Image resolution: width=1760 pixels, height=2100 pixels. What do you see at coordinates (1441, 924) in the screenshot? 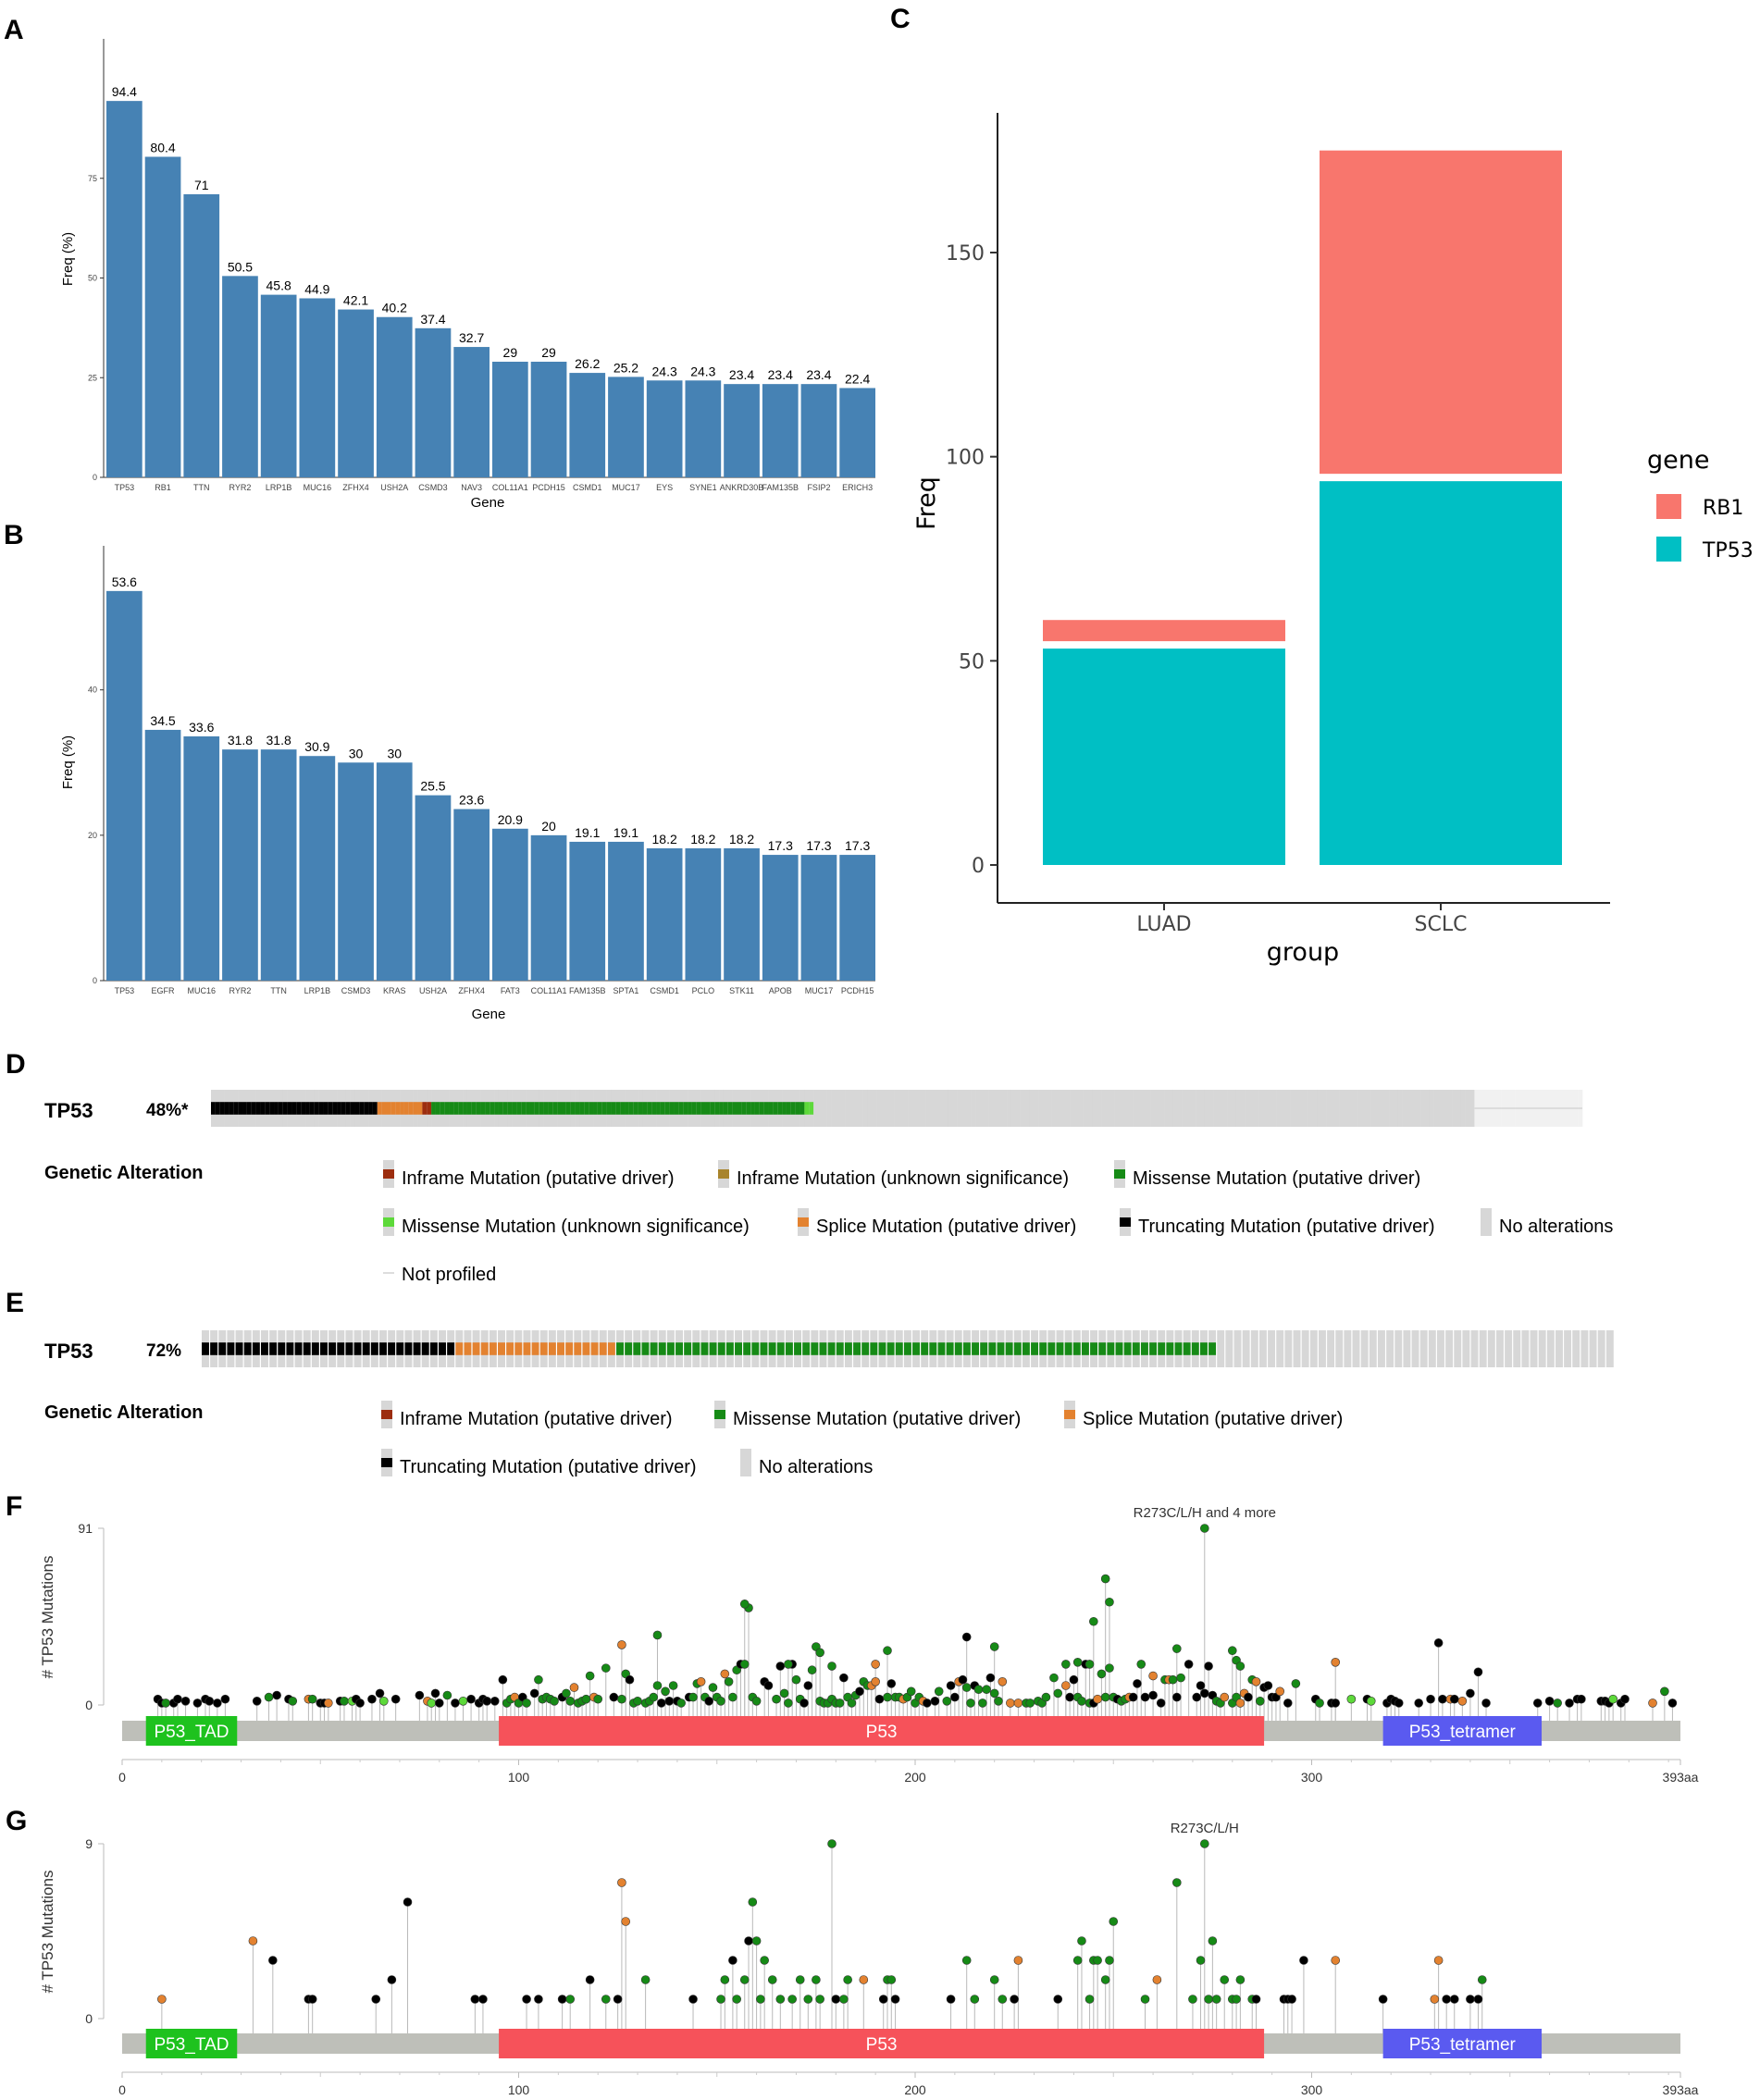
I see `x-tick-label: SCLC` at bounding box center [1441, 924].